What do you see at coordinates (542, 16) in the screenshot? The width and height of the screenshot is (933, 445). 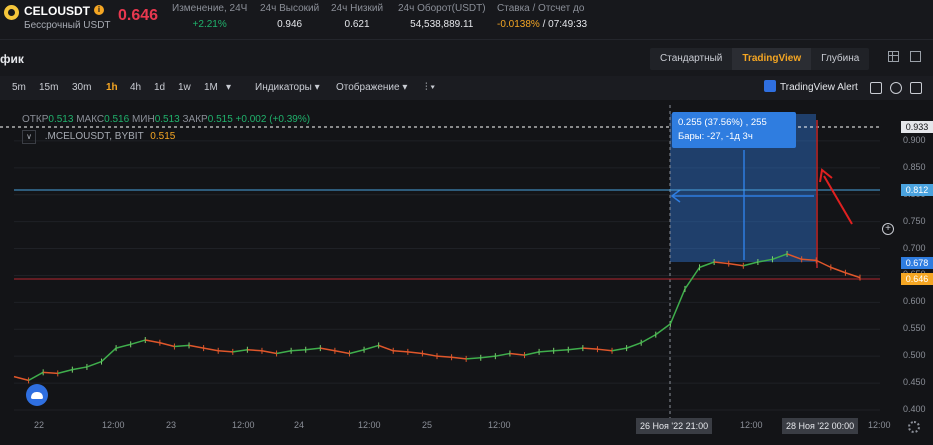 I see `stat-funding: Ставка / Отсчет до -0.0138% / 07:49:33` at bounding box center [542, 16].